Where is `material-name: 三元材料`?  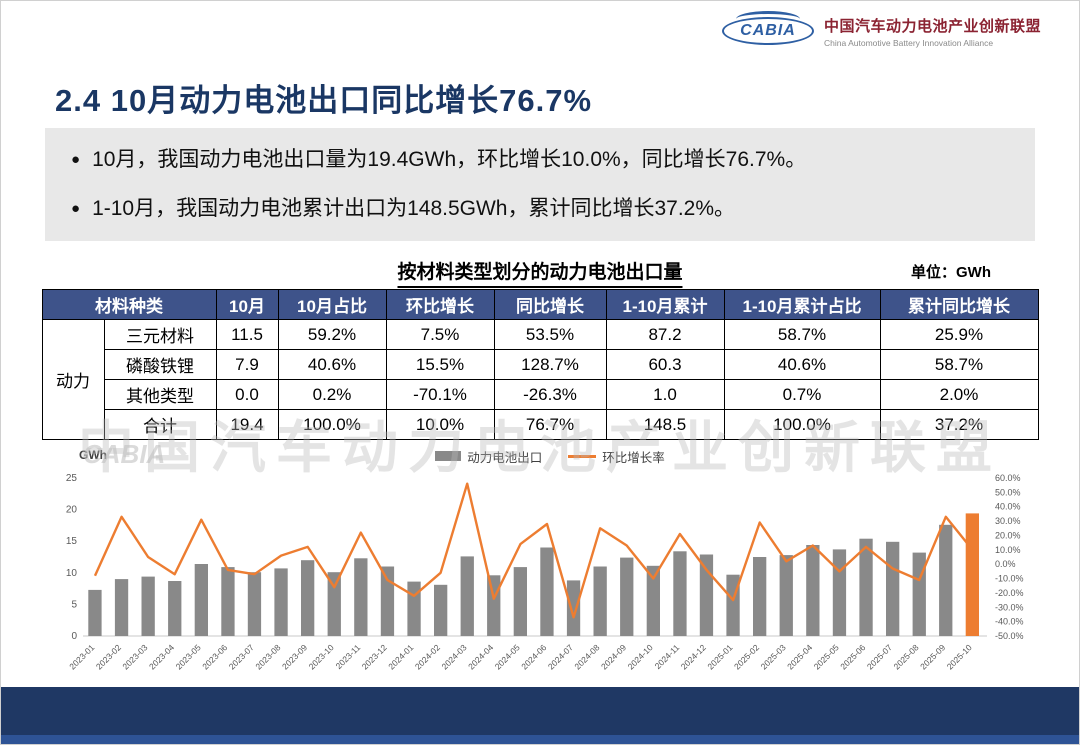
material-name: 三元材料 is located at coordinates (160, 335).